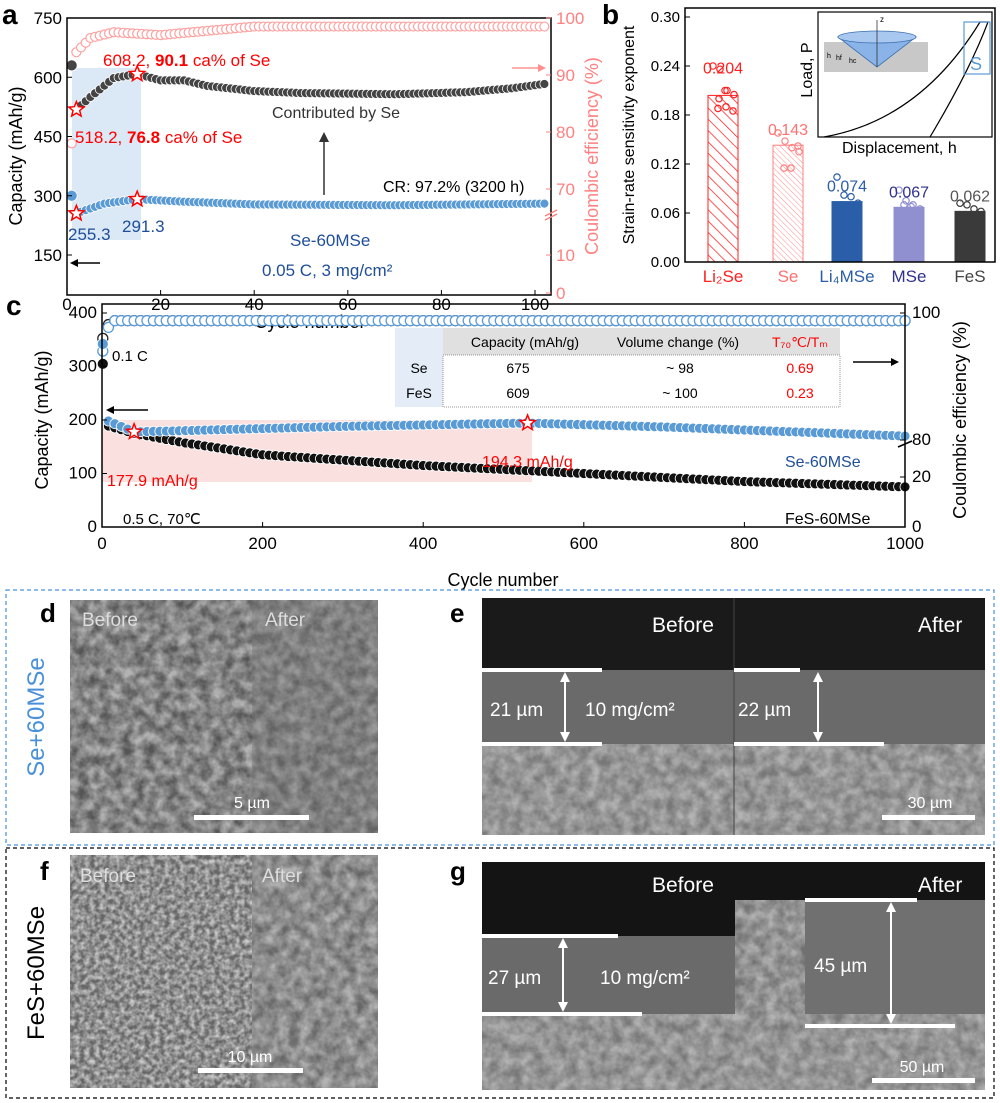 This screenshot has height=1103, width=1000. I want to click on table-cell: 0.23, so click(799, 393).